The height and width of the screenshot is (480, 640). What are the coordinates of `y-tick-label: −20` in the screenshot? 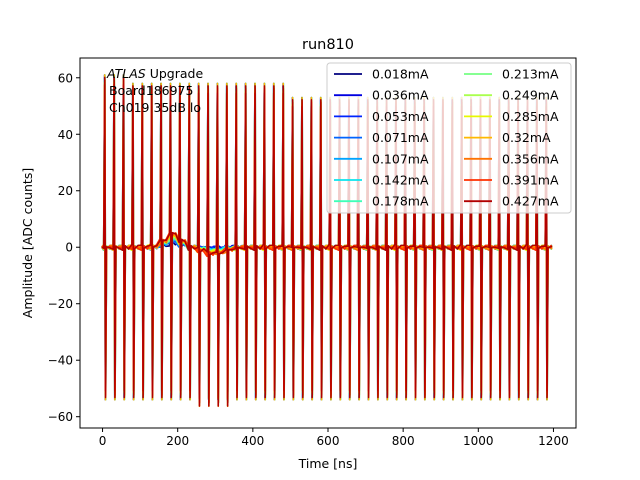 It's located at (60, 304).